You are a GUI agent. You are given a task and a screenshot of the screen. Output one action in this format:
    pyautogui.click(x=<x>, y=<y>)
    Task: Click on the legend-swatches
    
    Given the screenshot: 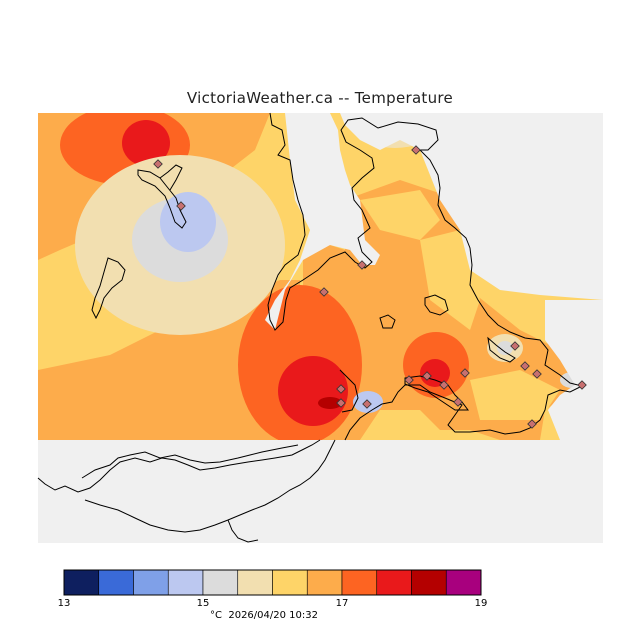 What is the action you would take?
    pyautogui.click(x=272, y=582)
    